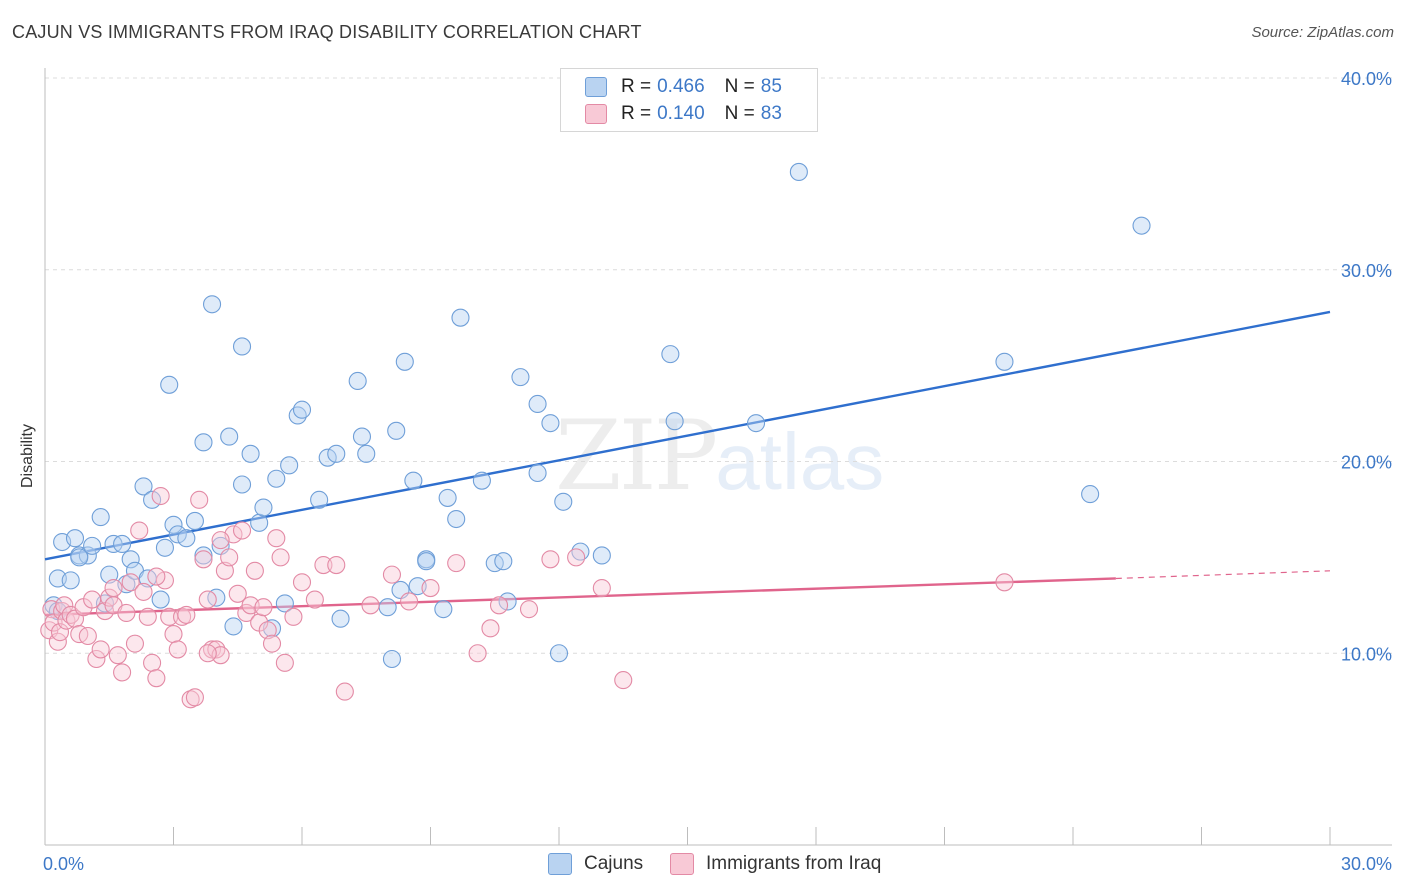 Image resolution: width=1406 pixels, height=892 pixels. I want to click on legend-swatch-cajuns, so click(596, 87).